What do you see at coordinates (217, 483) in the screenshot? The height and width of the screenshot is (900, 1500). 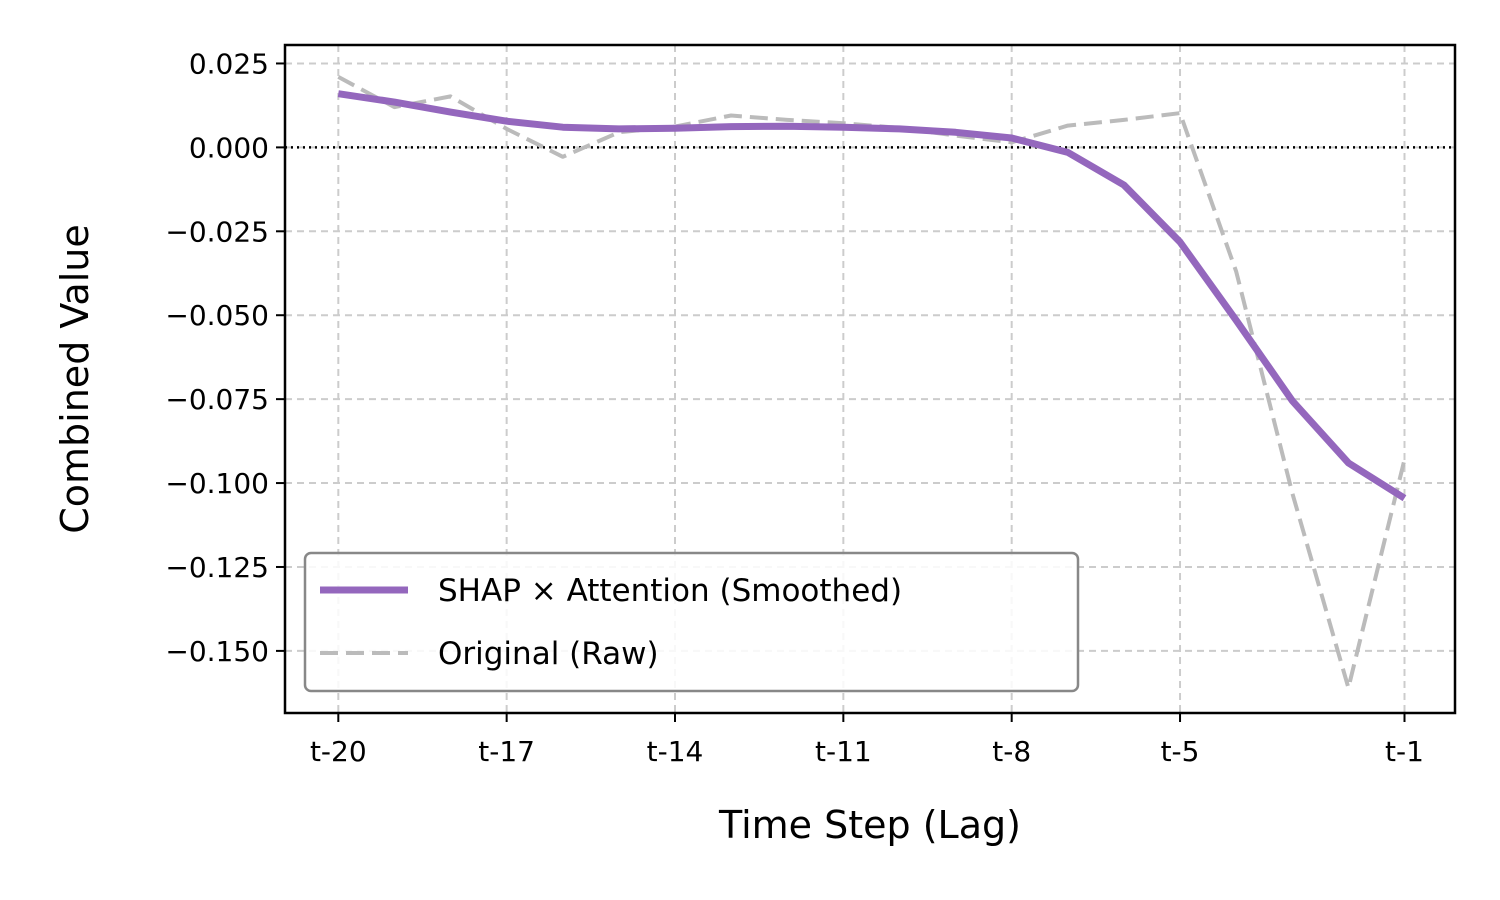 I see `y-tick-label: −0.100` at bounding box center [217, 483].